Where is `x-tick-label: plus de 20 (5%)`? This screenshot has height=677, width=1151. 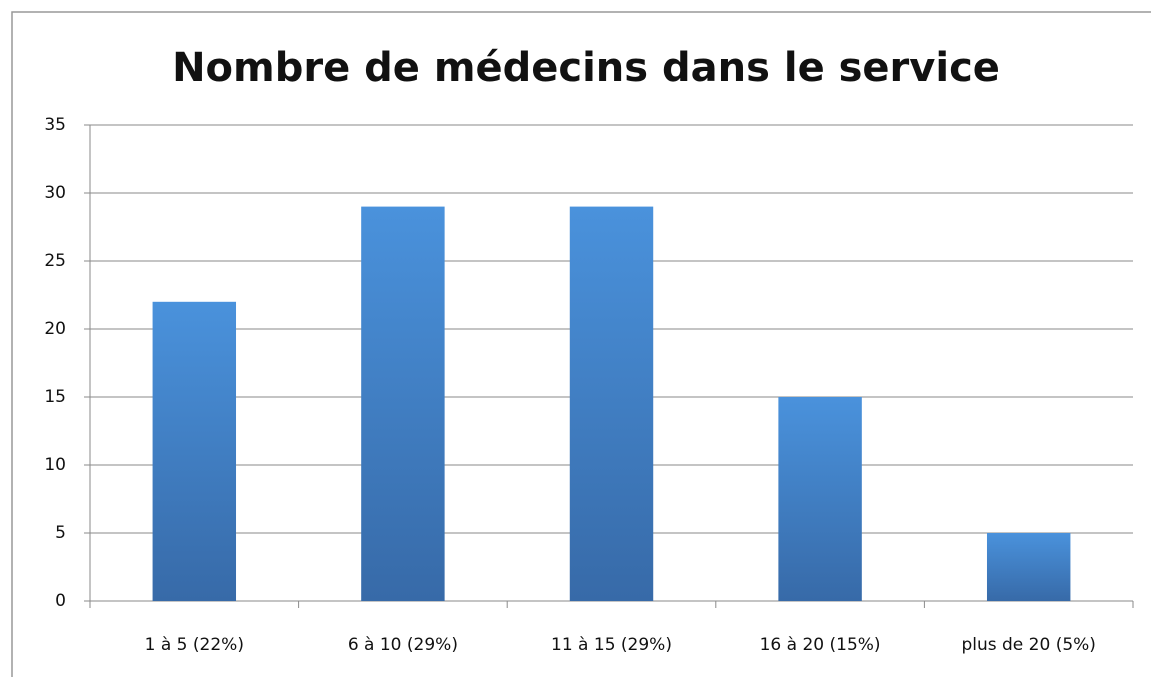
x-tick-label: plus de 20 (5%) is located at coordinates (1028, 645).